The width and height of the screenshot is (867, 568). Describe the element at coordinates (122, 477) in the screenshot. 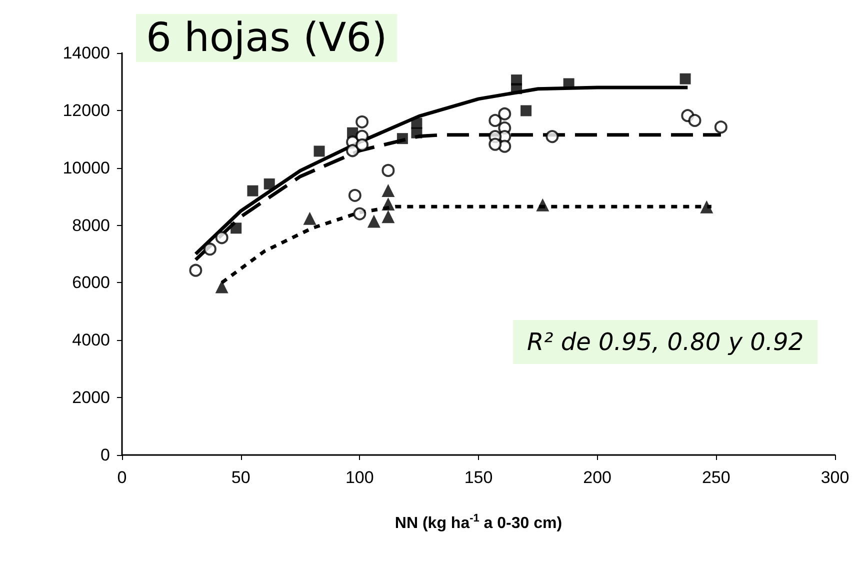

I see `x-tick-label: 0` at that location.